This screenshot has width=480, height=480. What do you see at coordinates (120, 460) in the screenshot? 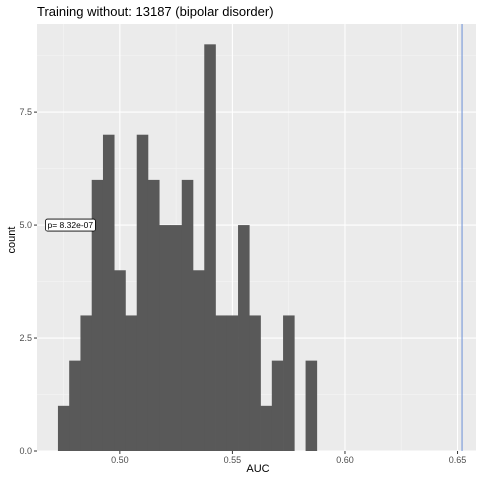
I see `x-tick-label: 0.50` at bounding box center [120, 460].